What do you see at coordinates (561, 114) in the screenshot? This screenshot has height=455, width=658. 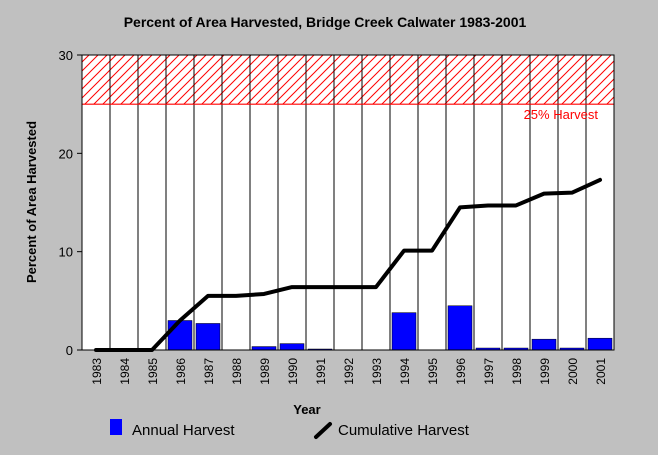 I see `threshold-label: 25% Harvest` at bounding box center [561, 114].